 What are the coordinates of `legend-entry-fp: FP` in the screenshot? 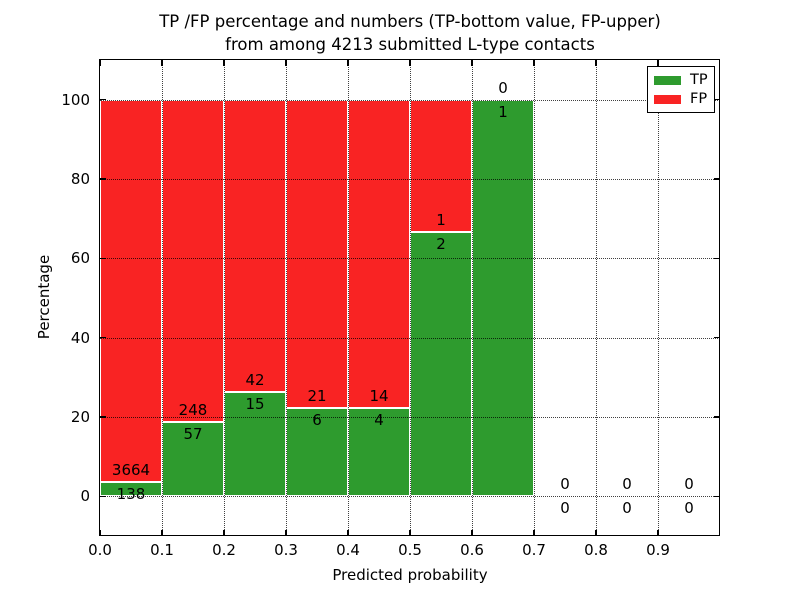 It's located at (681, 99).